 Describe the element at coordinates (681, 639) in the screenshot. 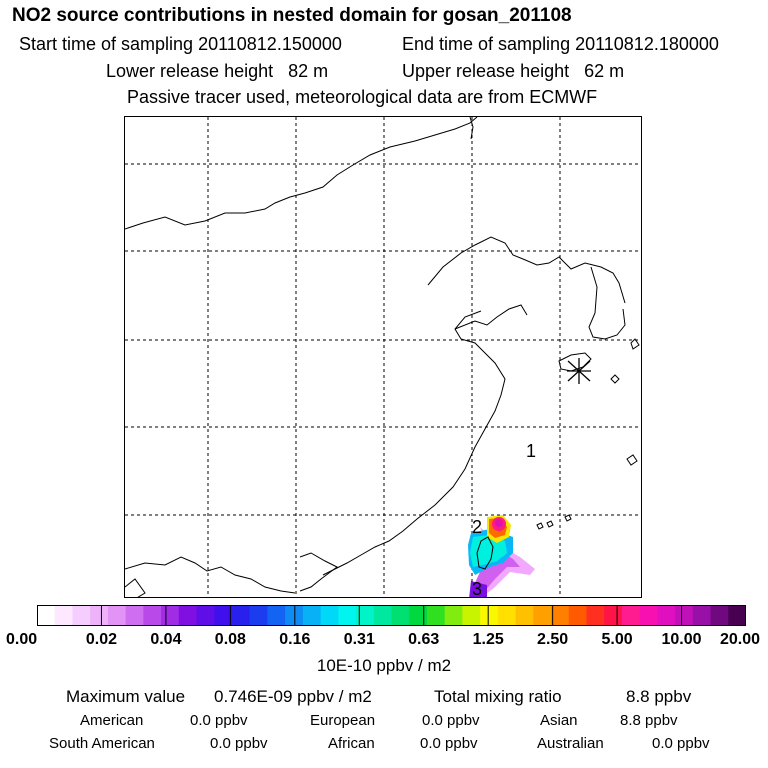

I see `color-bar-tick-label: 10.00` at that location.